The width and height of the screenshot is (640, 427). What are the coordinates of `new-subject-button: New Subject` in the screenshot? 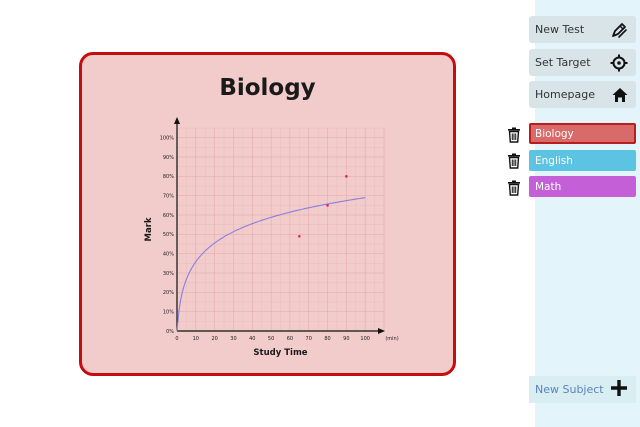 It's located at (582, 389).